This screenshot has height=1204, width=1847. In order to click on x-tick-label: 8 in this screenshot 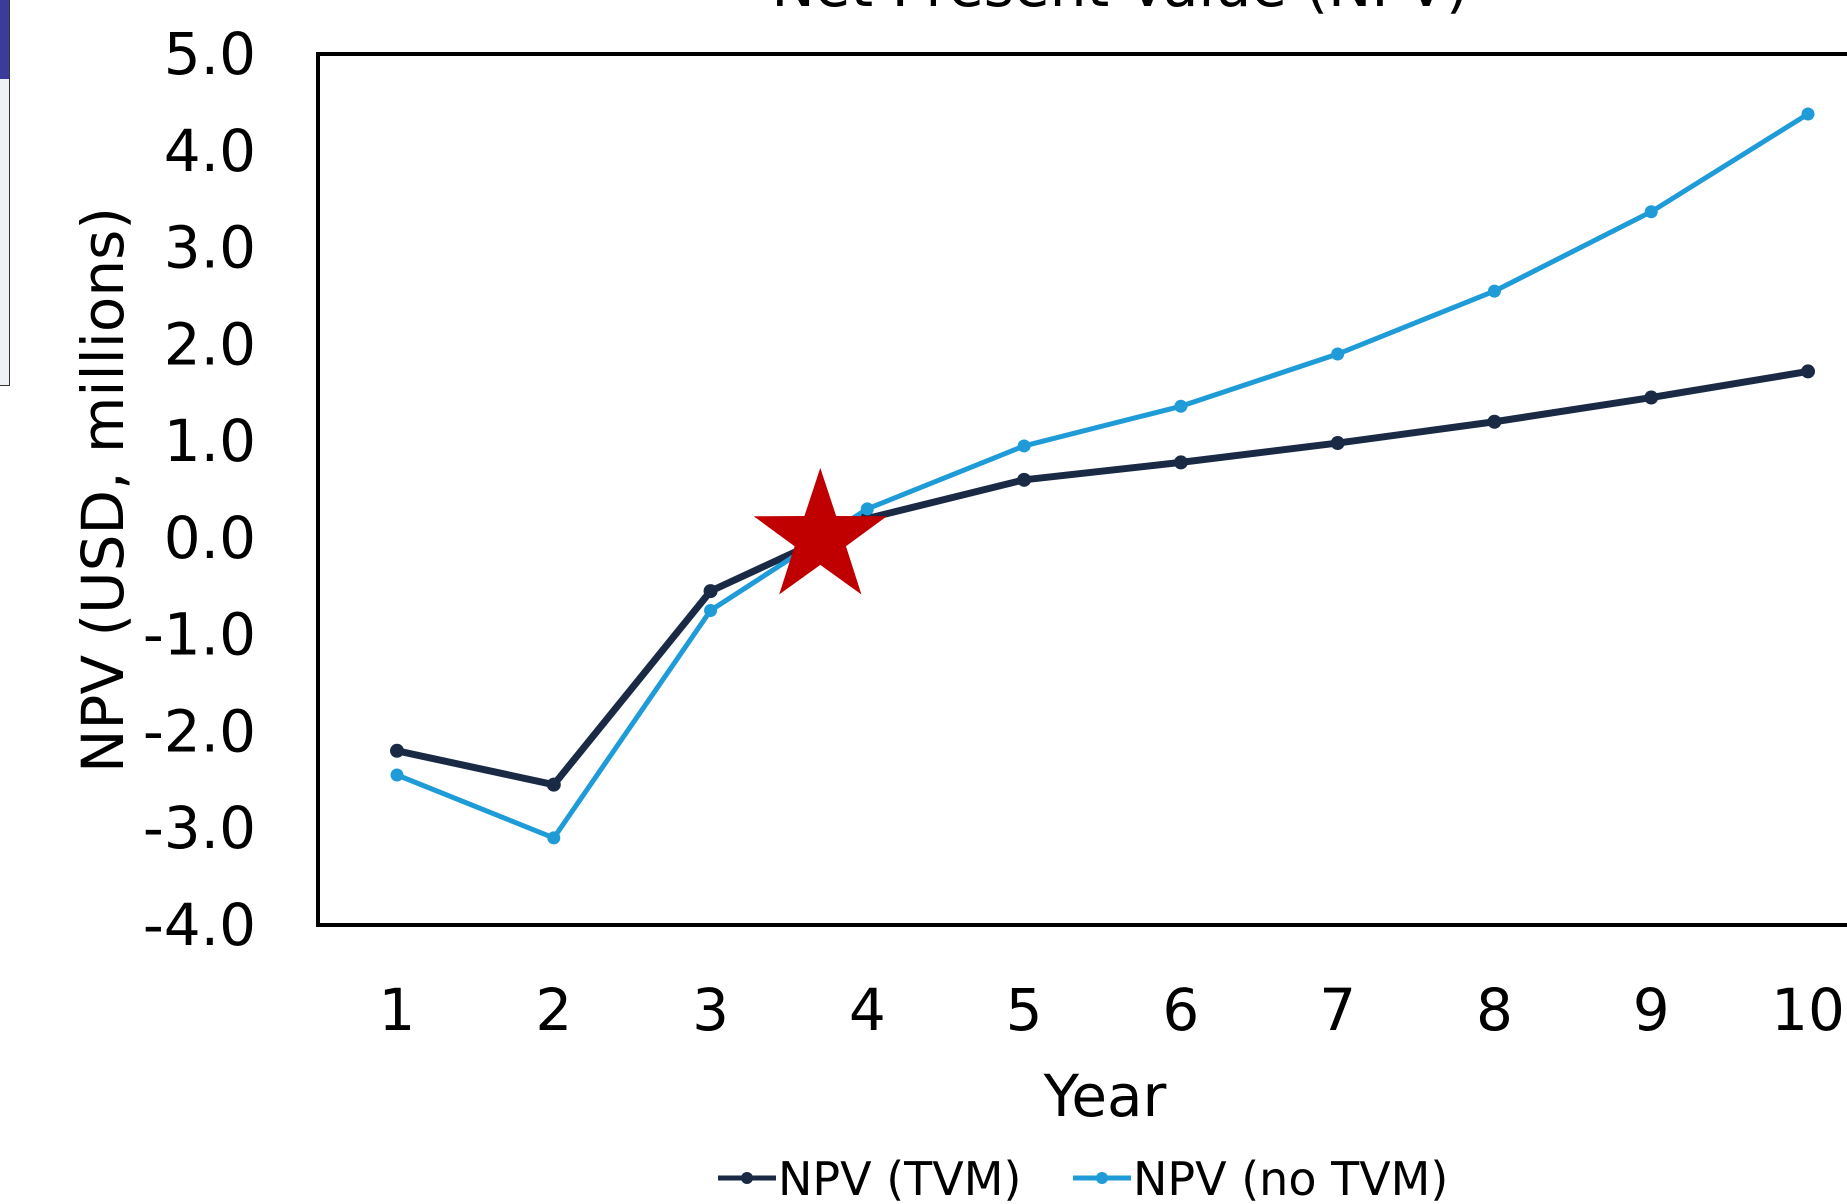, I will do `click(1494, 1010)`.